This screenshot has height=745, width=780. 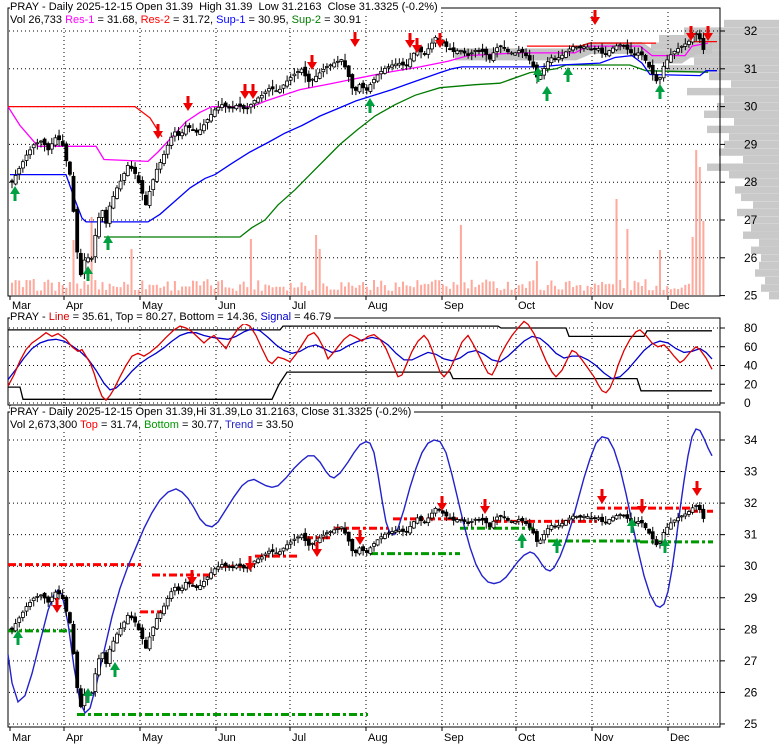 I want to click on oscillator-signal-line, so click(x=360, y=359).